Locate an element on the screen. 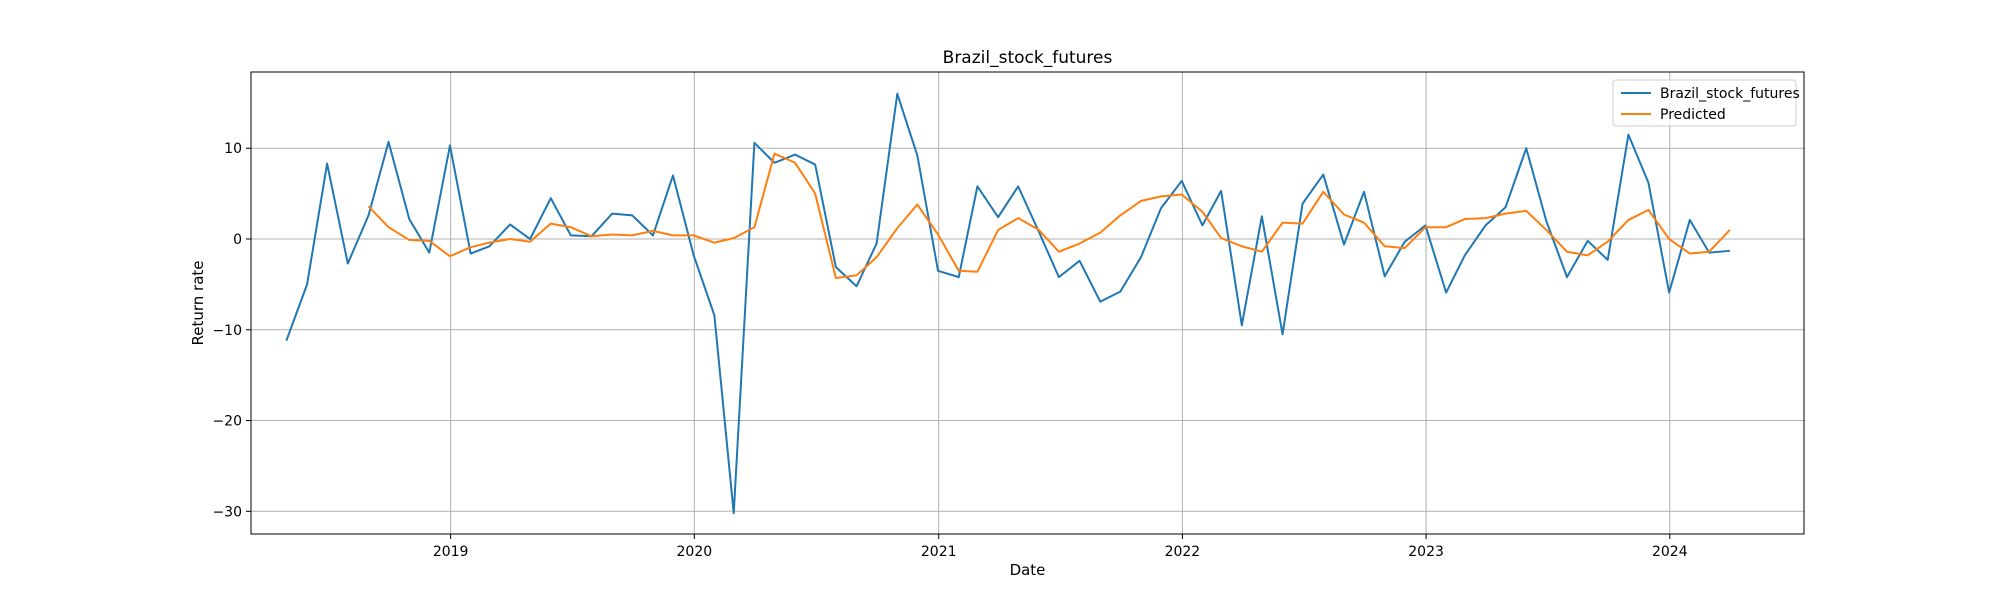  y-axis: 10 0 −10 −20 −30 is located at coordinates (231, 330).